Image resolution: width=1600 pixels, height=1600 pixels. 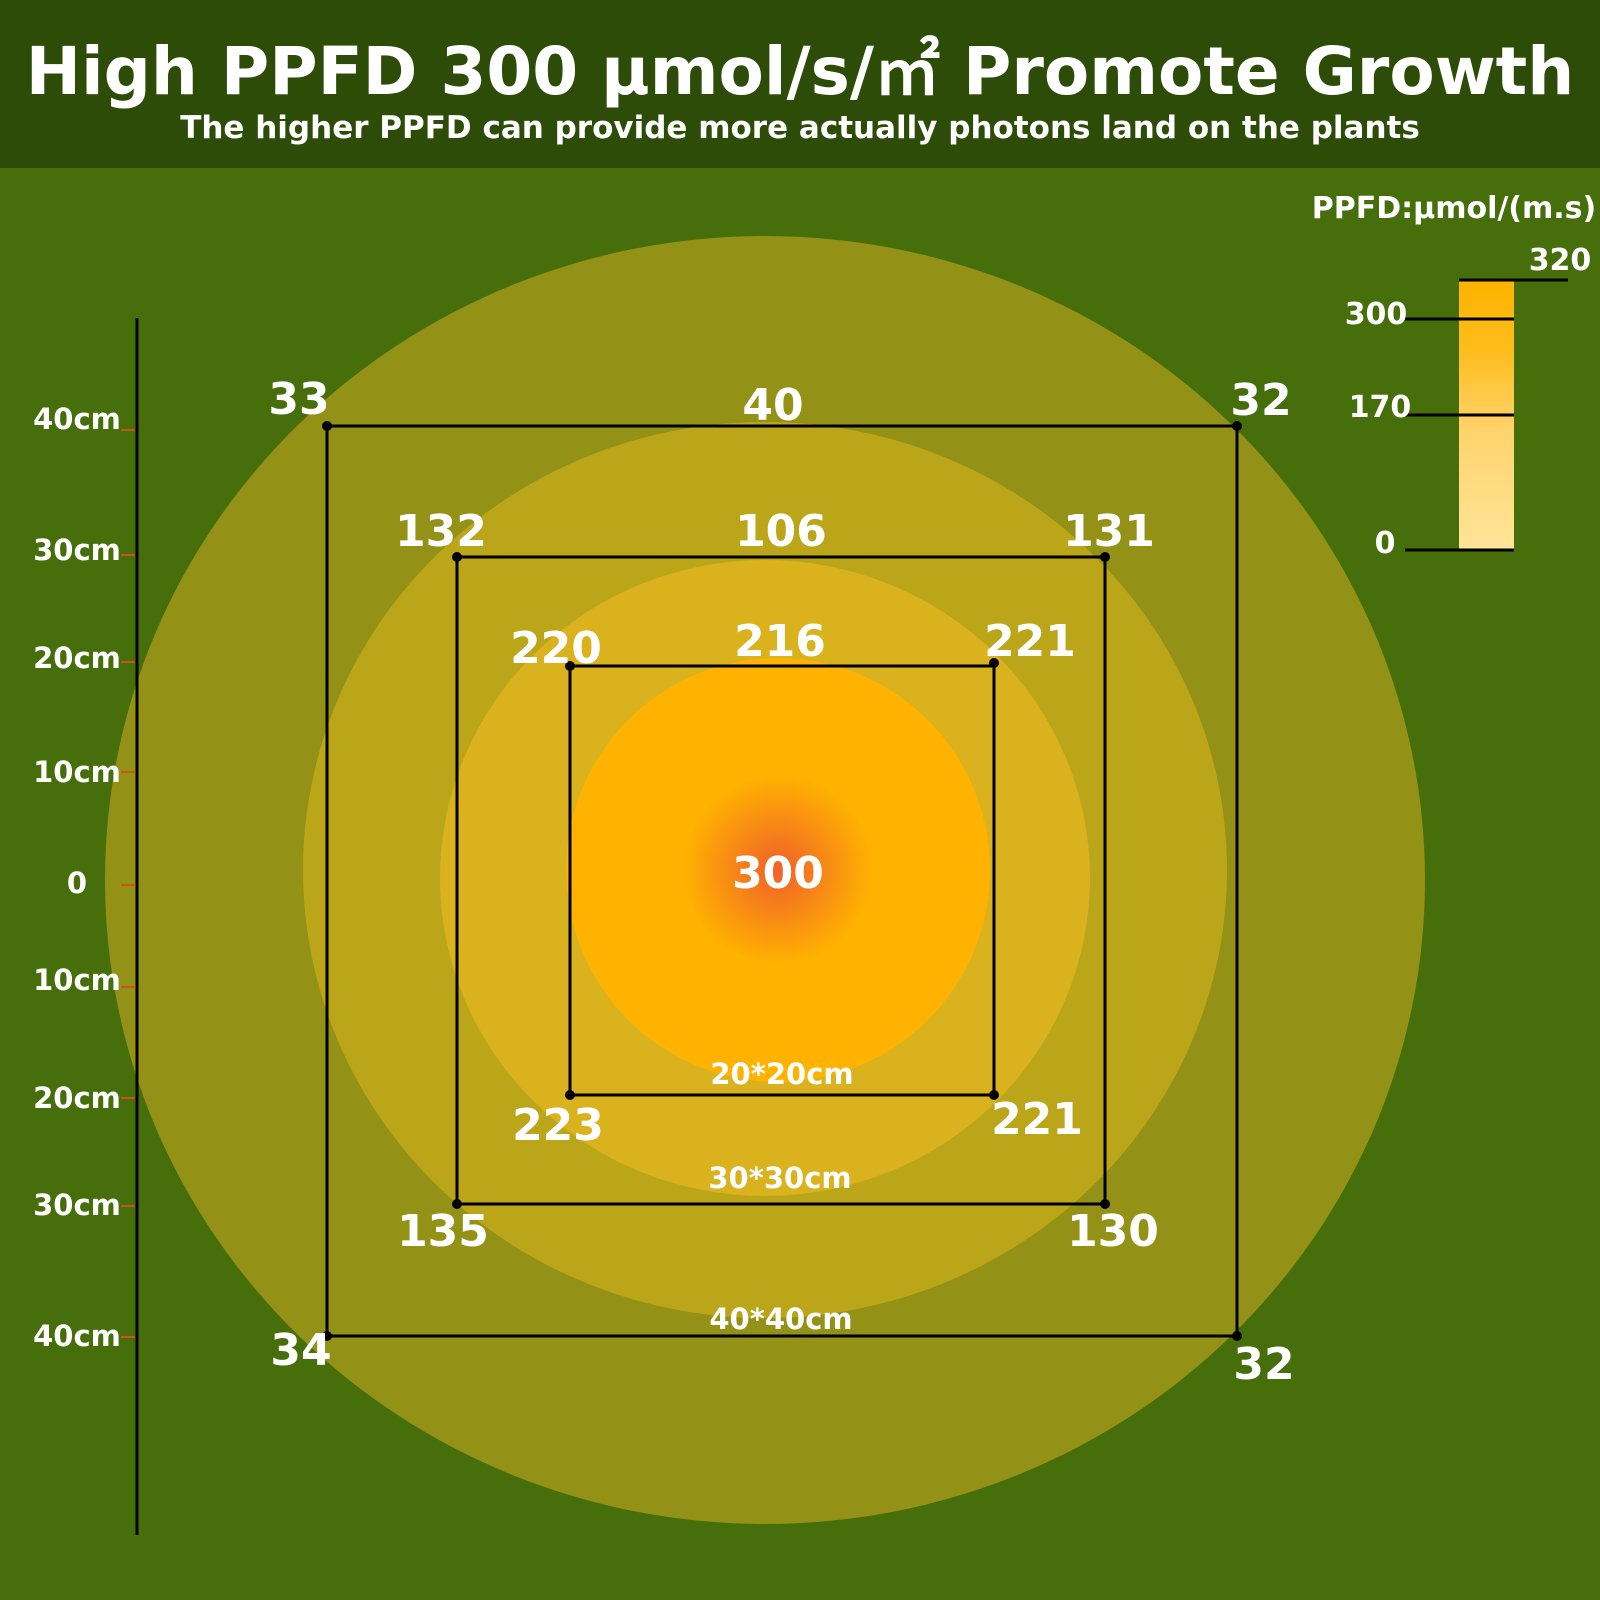 What do you see at coordinates (1454, 208) in the screenshot?
I see `legend-title: PPFD:μmol/(m.s)` at bounding box center [1454, 208].